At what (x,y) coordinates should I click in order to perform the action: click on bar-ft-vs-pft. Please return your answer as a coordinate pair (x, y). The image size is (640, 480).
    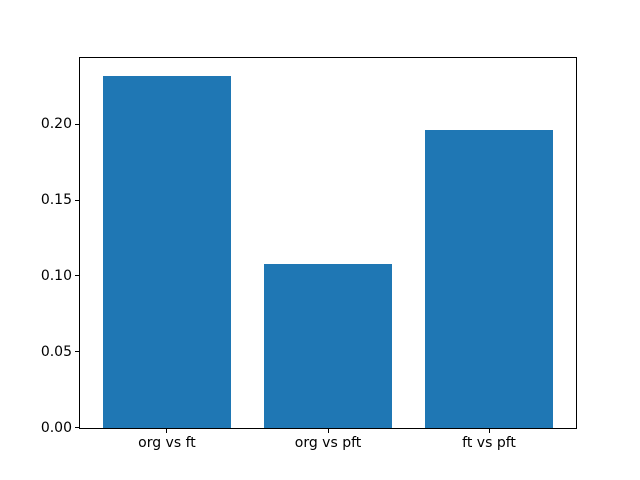
    Looking at the image, I should click on (489, 279).